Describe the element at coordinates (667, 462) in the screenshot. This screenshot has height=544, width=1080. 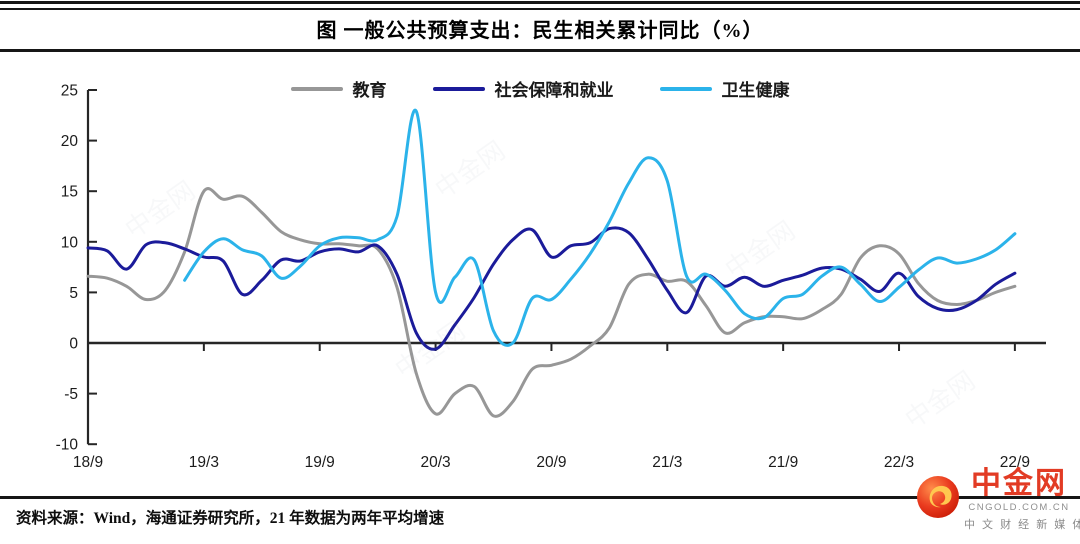
I see `x-axis-label: 21/3` at that location.